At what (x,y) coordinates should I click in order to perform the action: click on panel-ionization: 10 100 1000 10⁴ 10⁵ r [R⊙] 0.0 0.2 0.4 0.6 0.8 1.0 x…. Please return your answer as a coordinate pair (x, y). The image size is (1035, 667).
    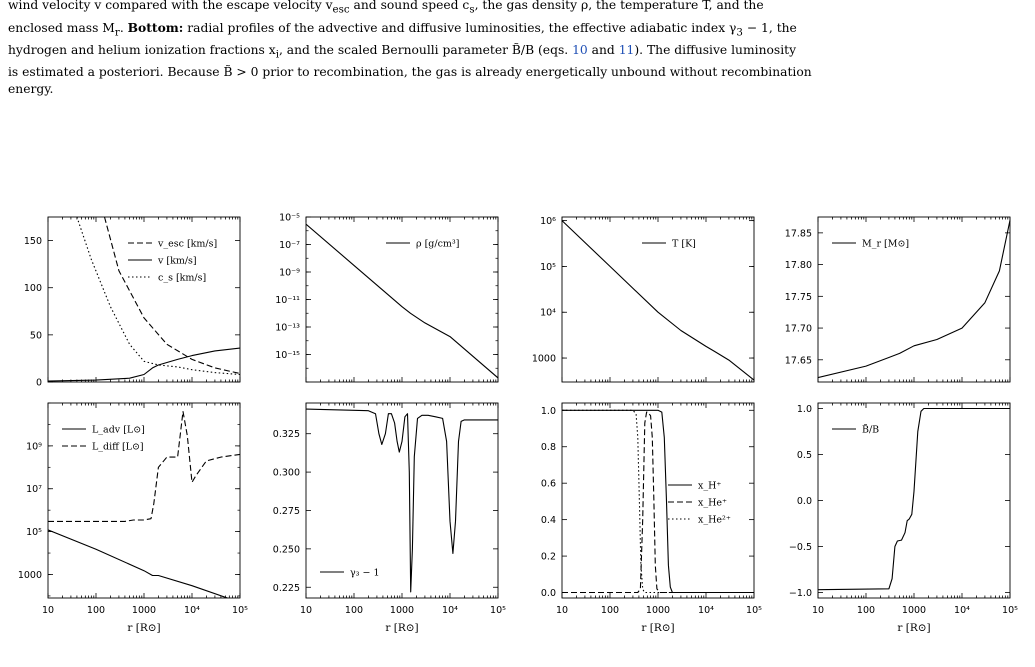
    Looking at the image, I should click on (651, 518).